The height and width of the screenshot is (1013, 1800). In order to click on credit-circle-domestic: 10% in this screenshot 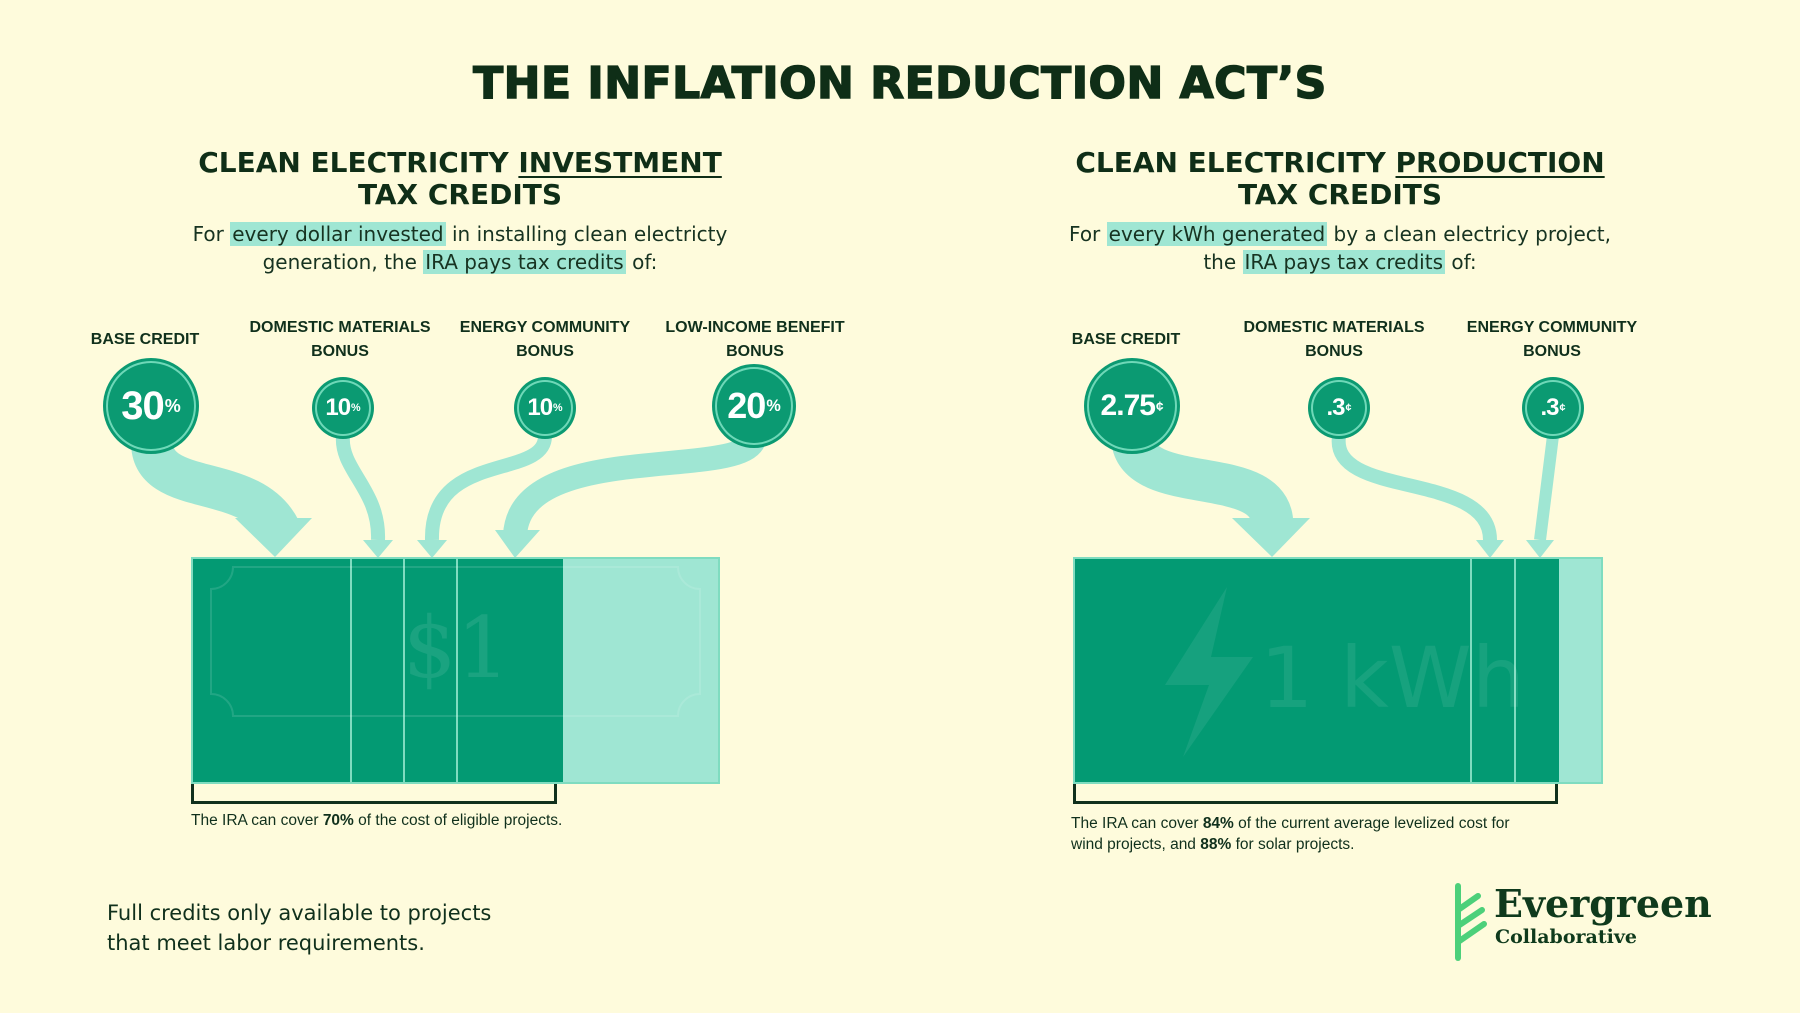, I will do `click(343, 408)`.